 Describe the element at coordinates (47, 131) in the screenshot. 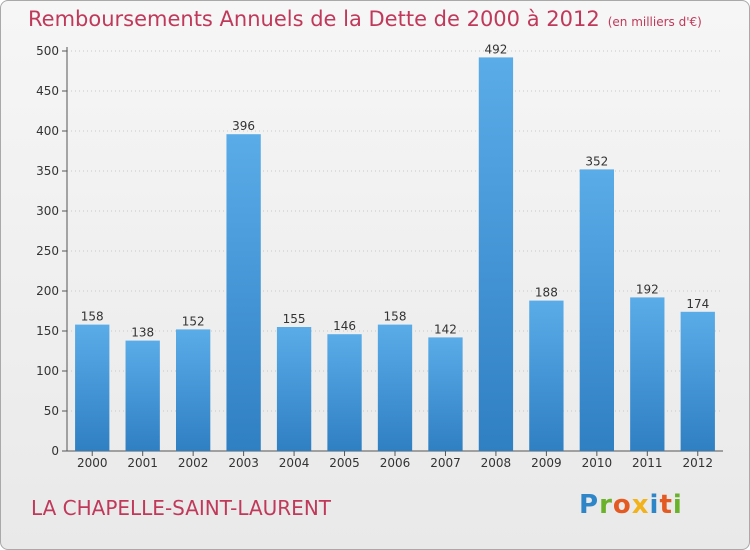

I see `y-tick-label: 400` at that location.